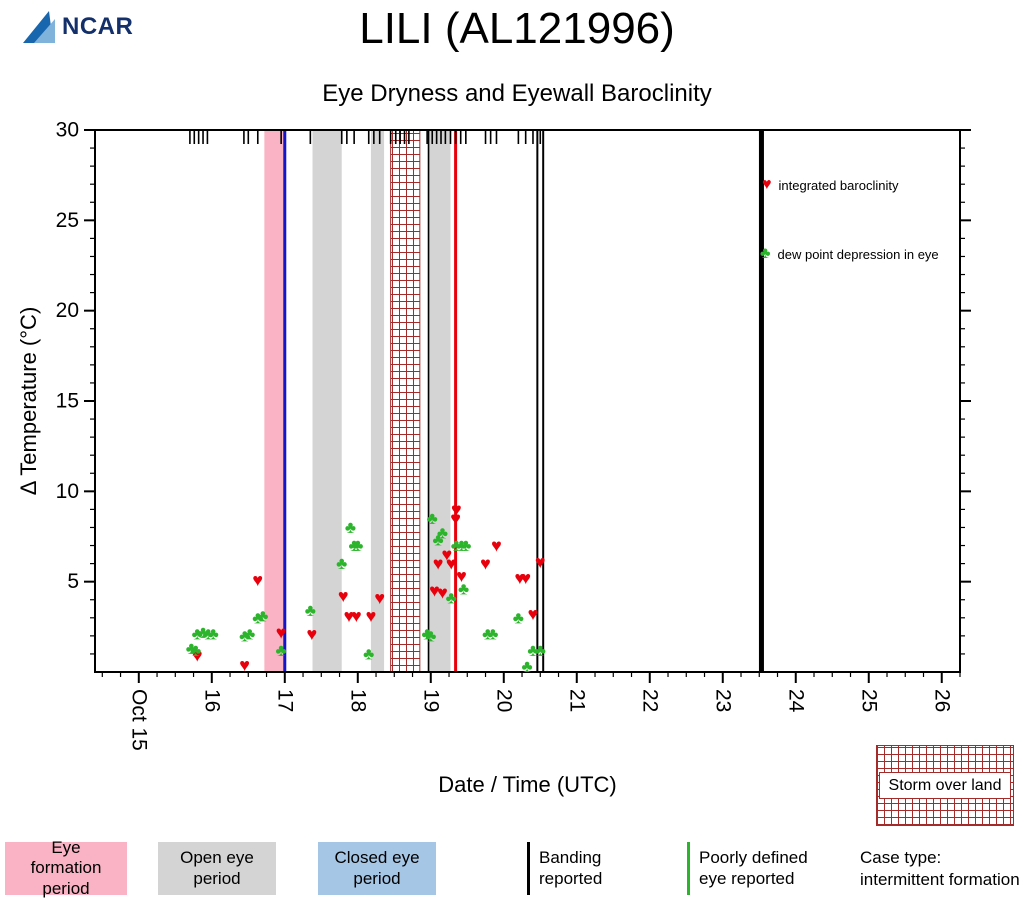  What do you see at coordinates (274, 401) in the screenshot?
I see `band-eye-formation-period` at bounding box center [274, 401].